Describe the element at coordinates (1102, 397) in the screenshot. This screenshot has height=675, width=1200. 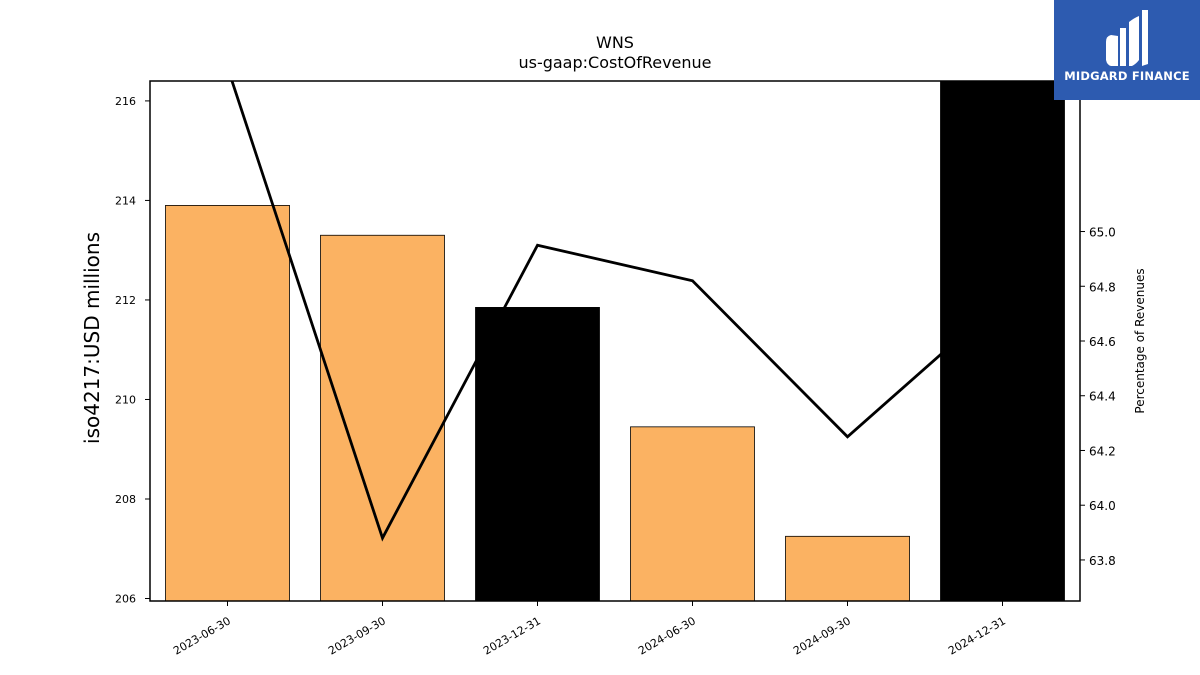
I see `y2-tick-label: 64.4` at that location.